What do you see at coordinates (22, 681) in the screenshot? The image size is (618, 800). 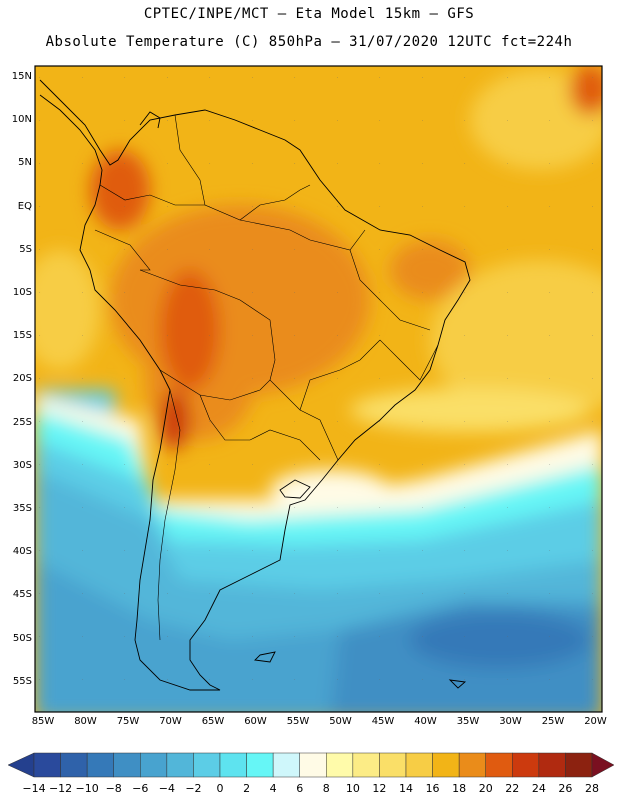 I see `lat-label: 55S` at bounding box center [22, 681].